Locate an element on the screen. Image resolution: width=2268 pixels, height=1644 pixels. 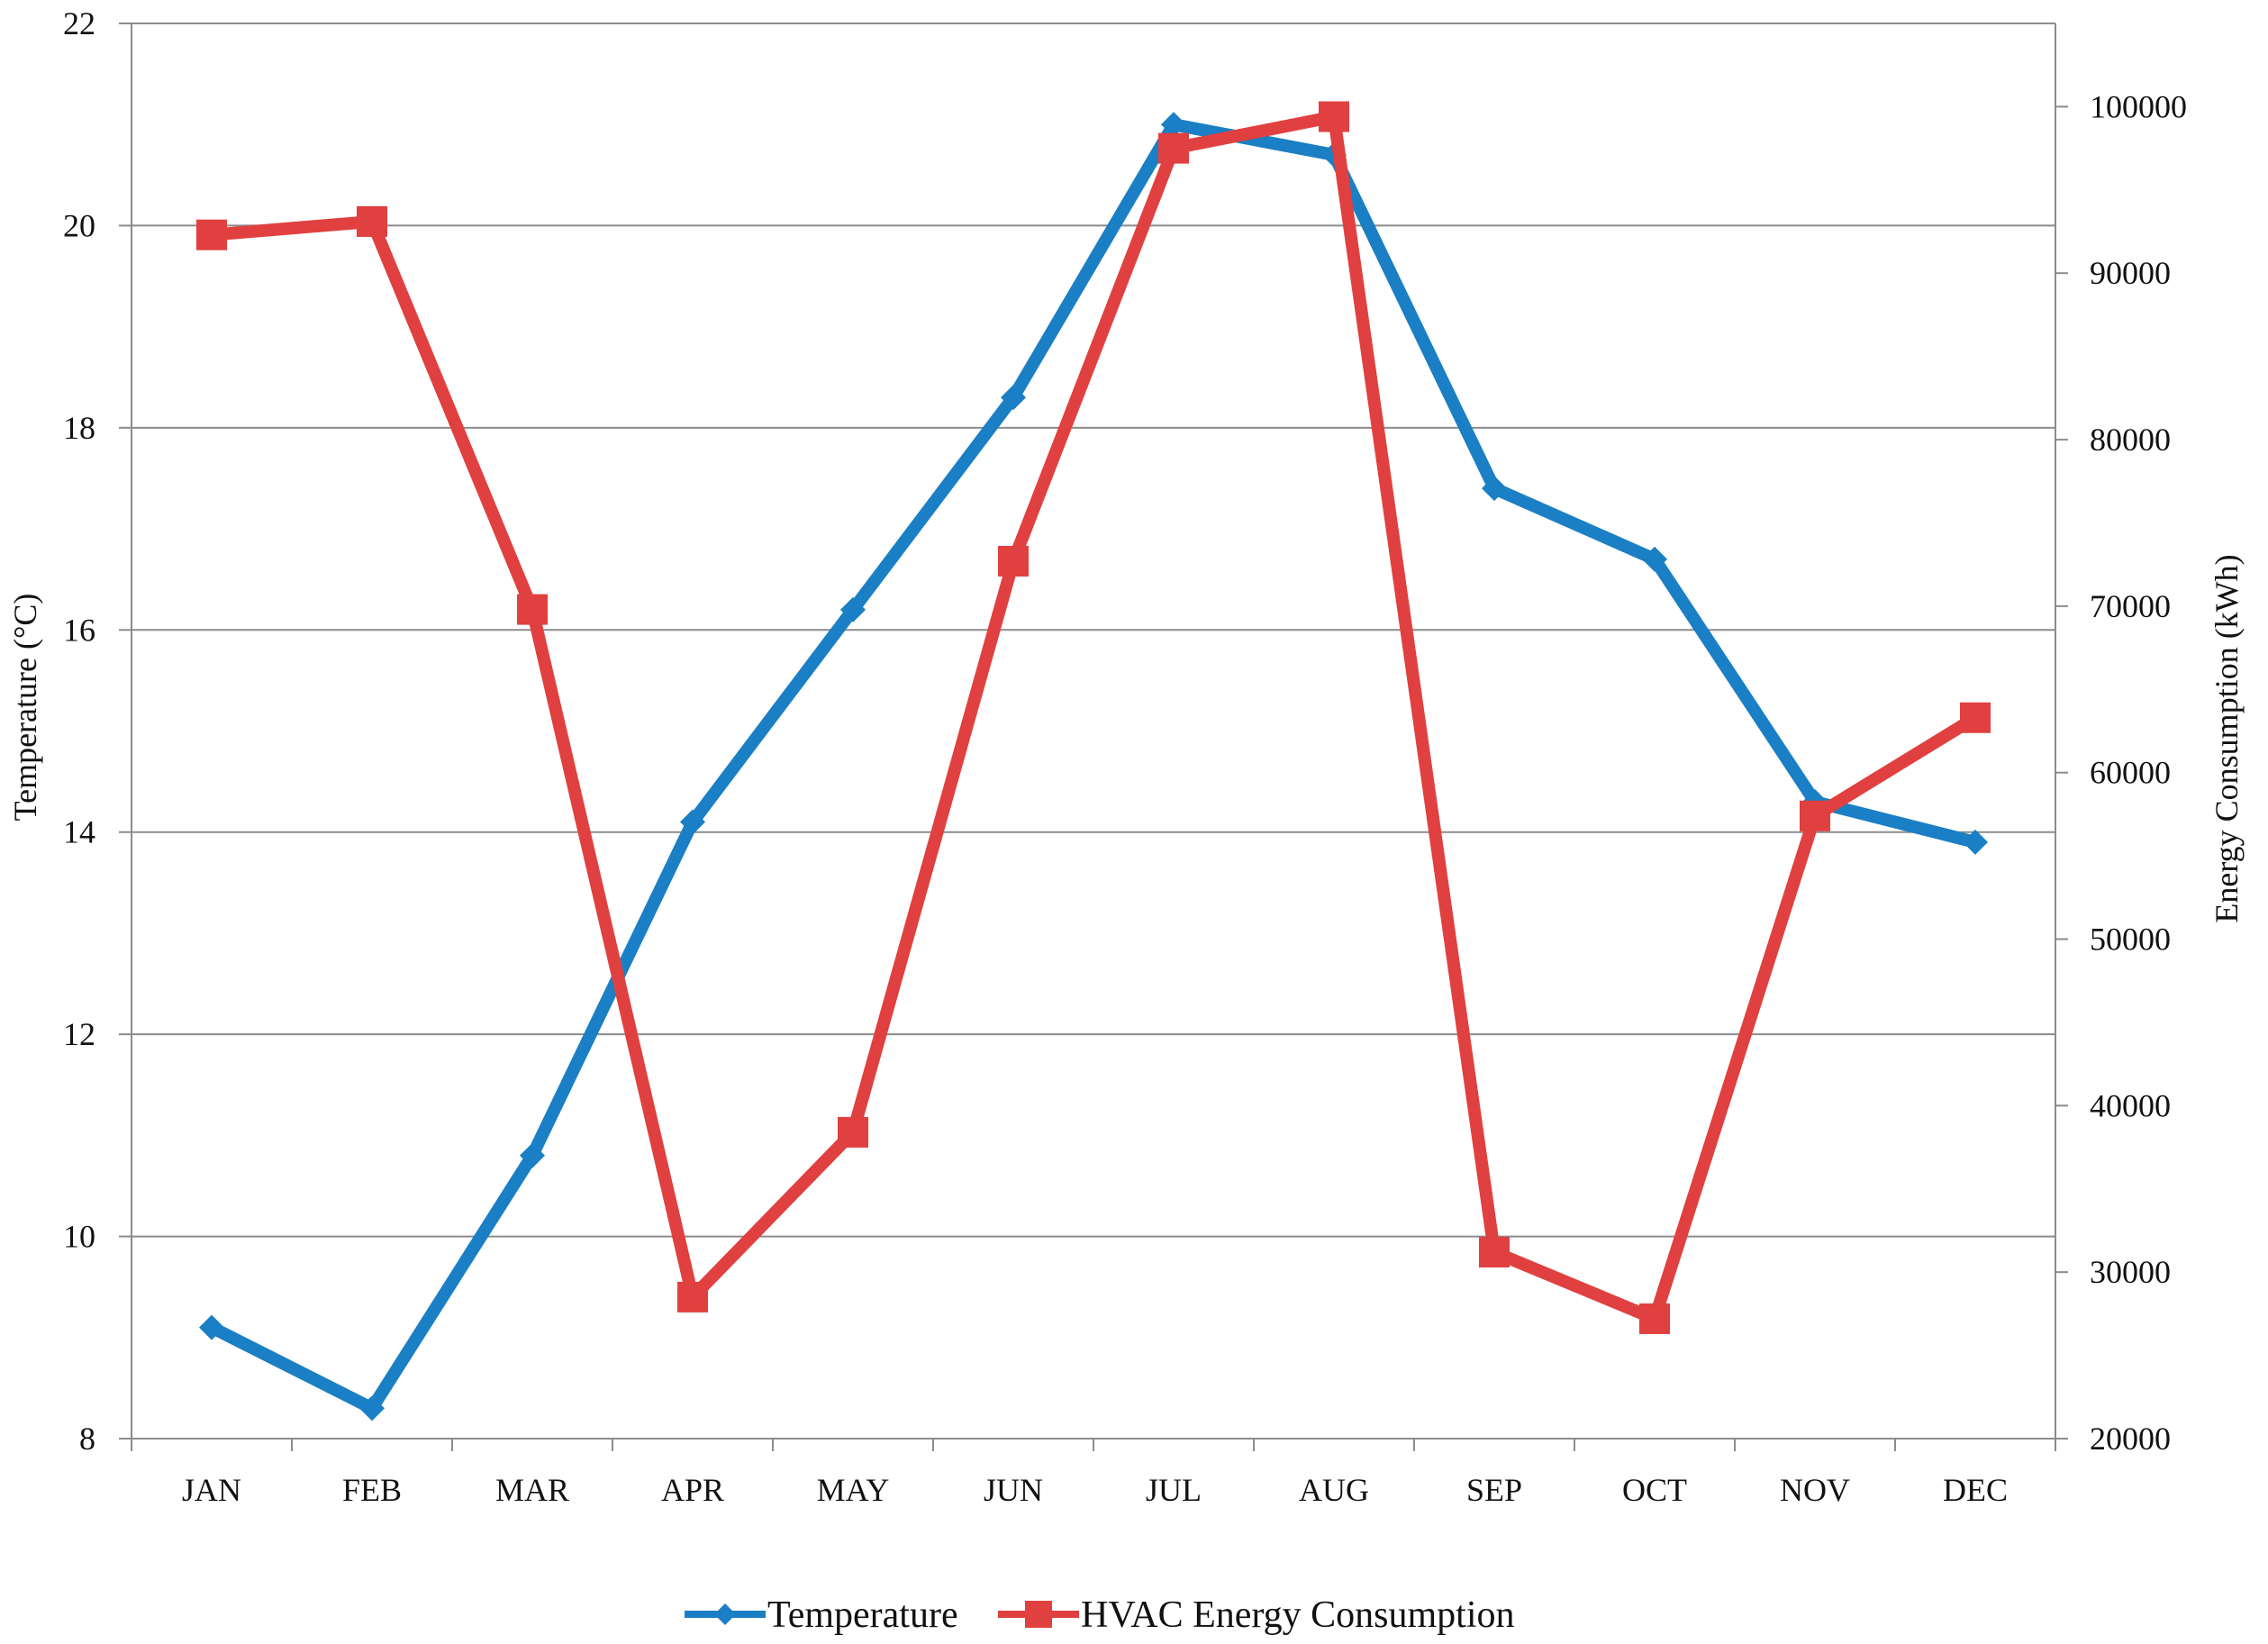
x-tick-label: MAR is located at coordinates (532, 1490).